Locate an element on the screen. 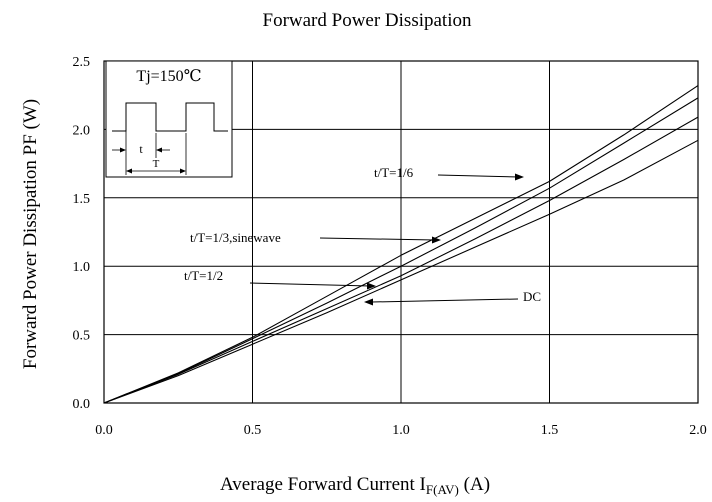  inset-t-label: t is located at coordinates (141, 149).